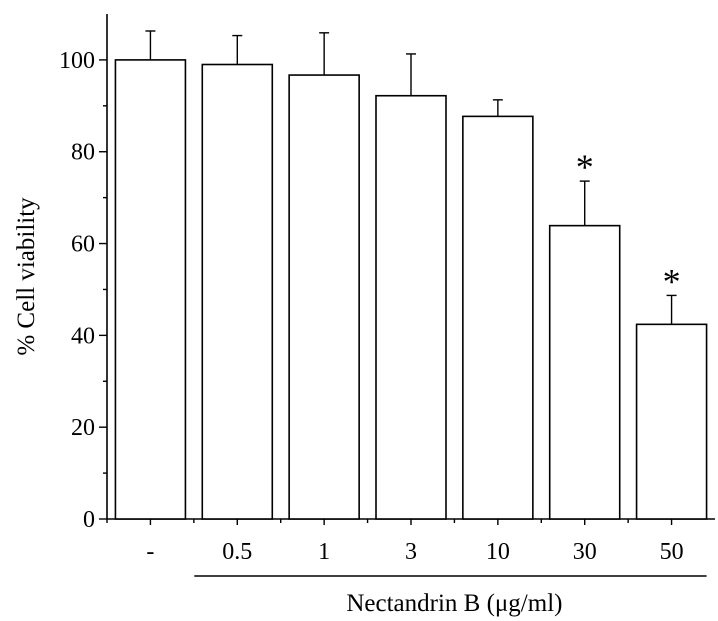 The image size is (718, 621). I want to click on x-tick-label: 10, so click(498, 552).